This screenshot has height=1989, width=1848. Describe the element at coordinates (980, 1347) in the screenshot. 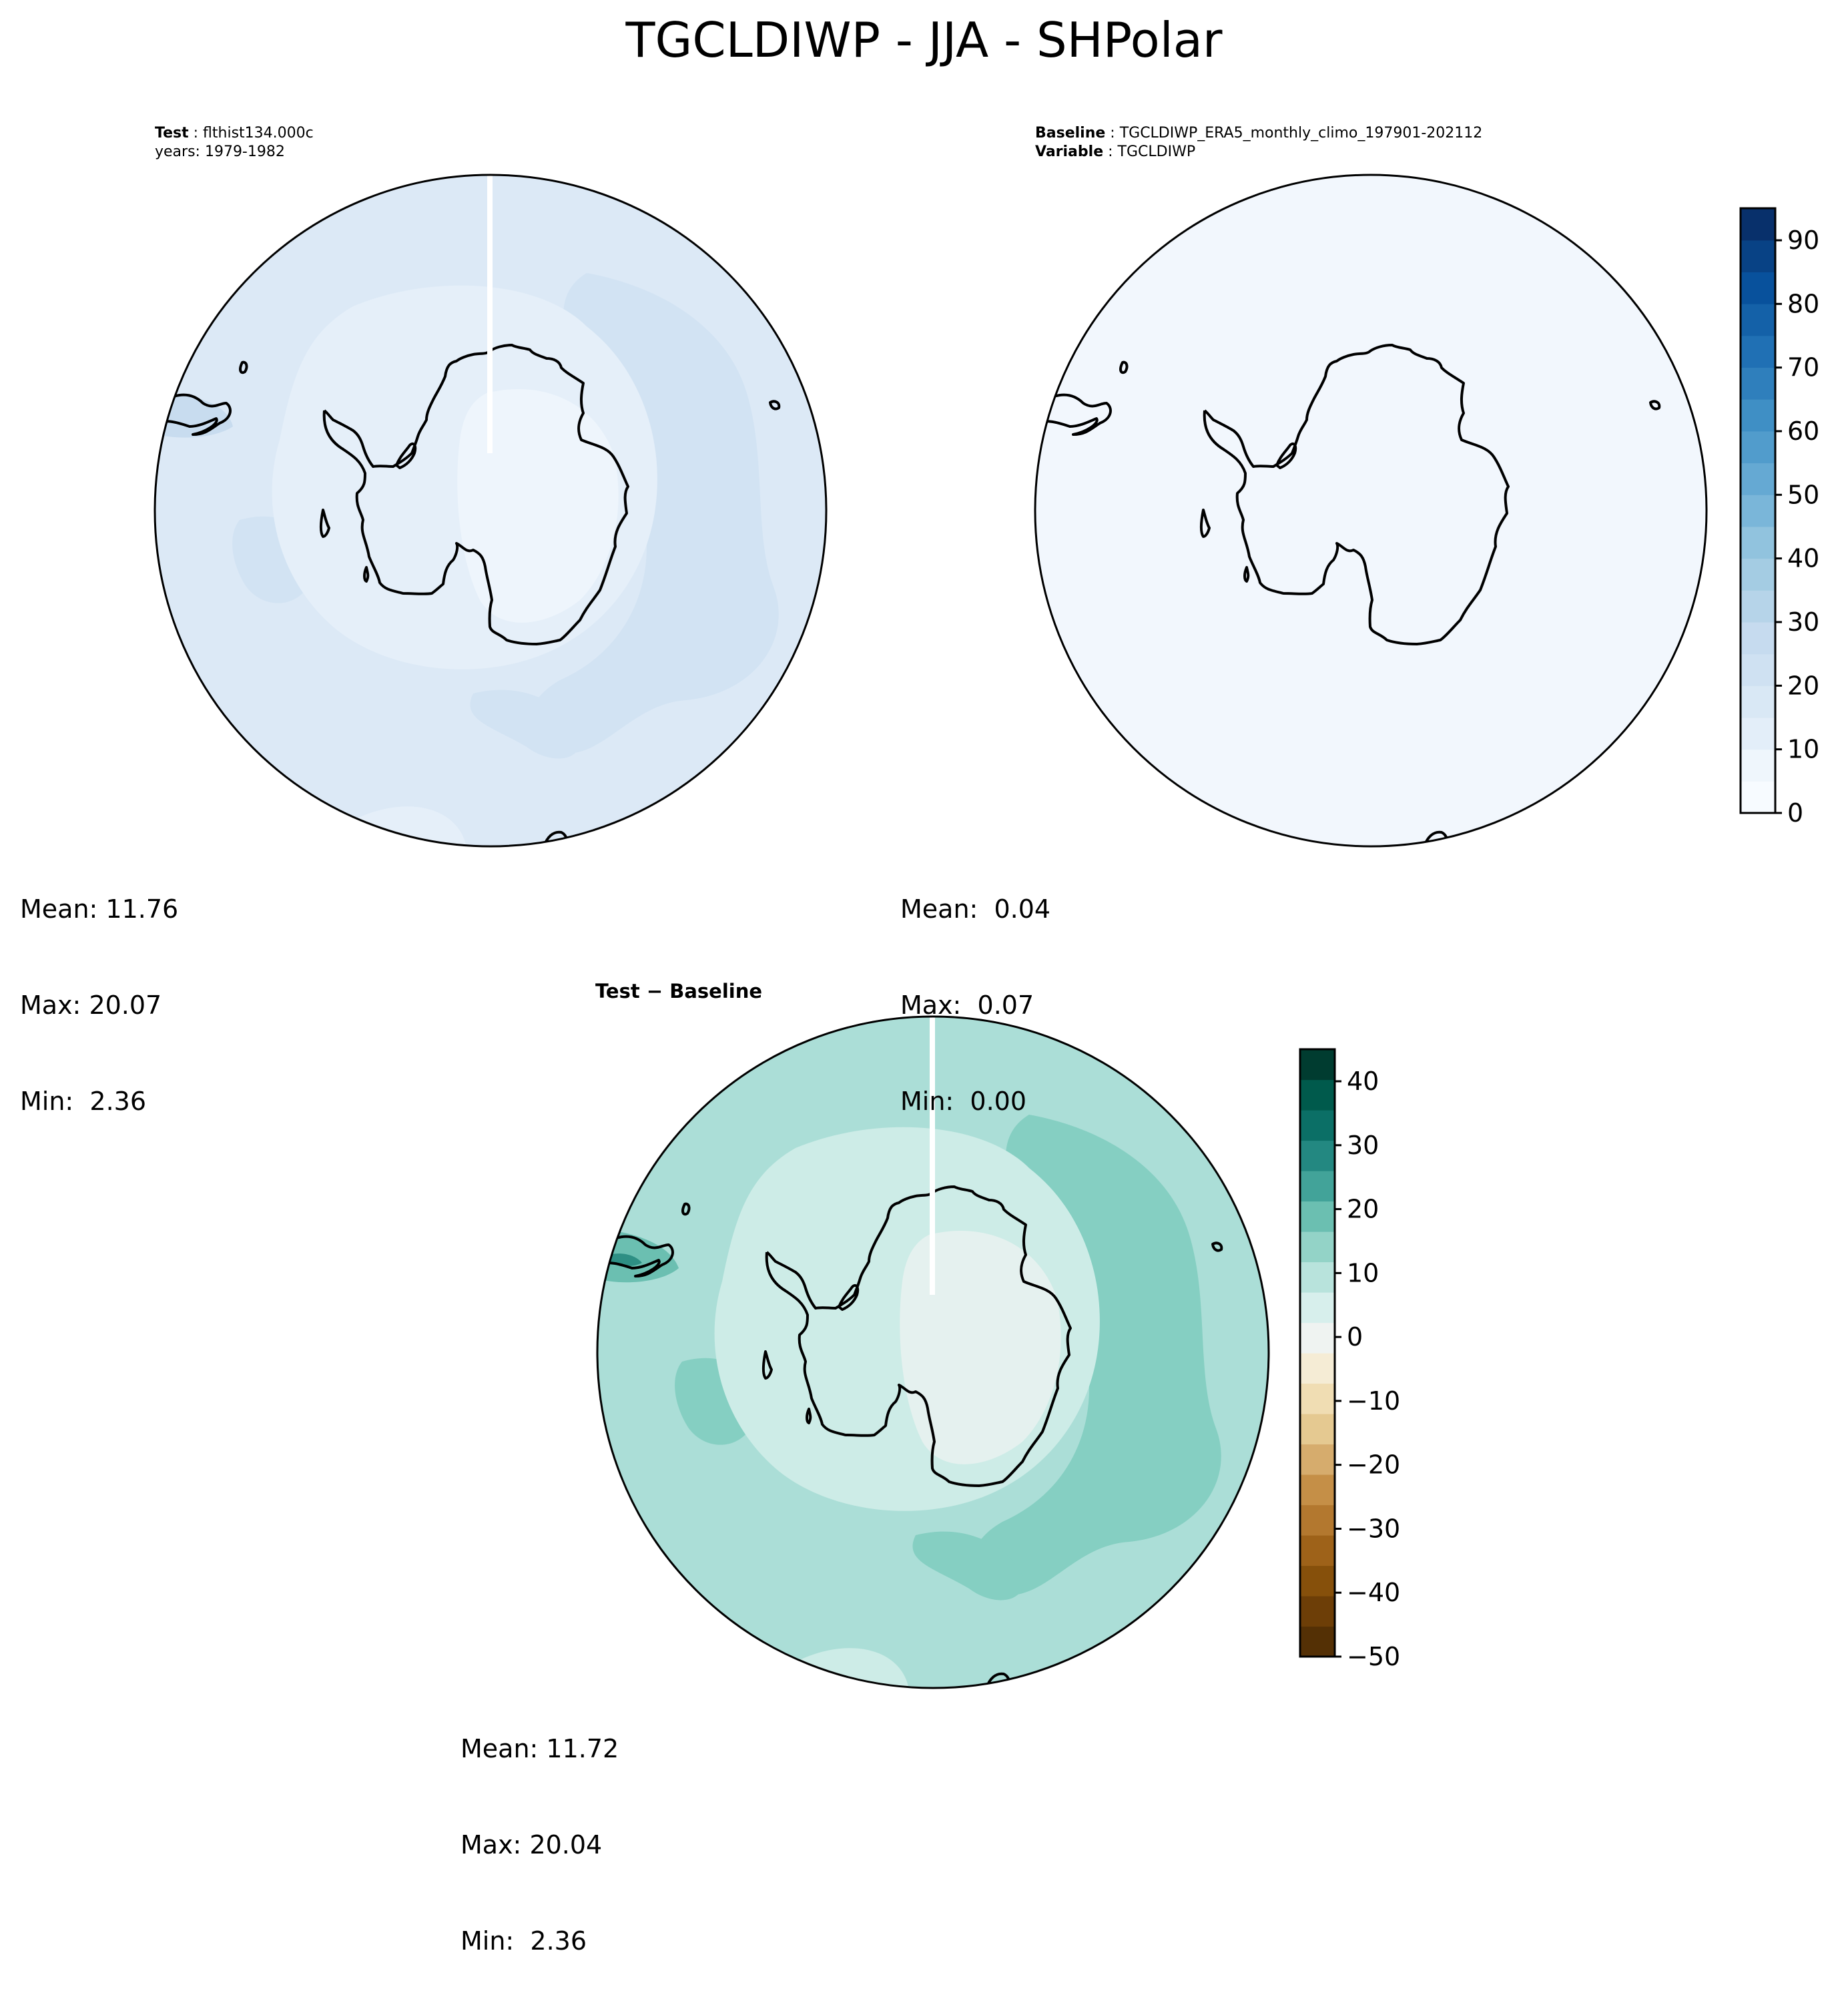

I see `diff-plateau` at that location.